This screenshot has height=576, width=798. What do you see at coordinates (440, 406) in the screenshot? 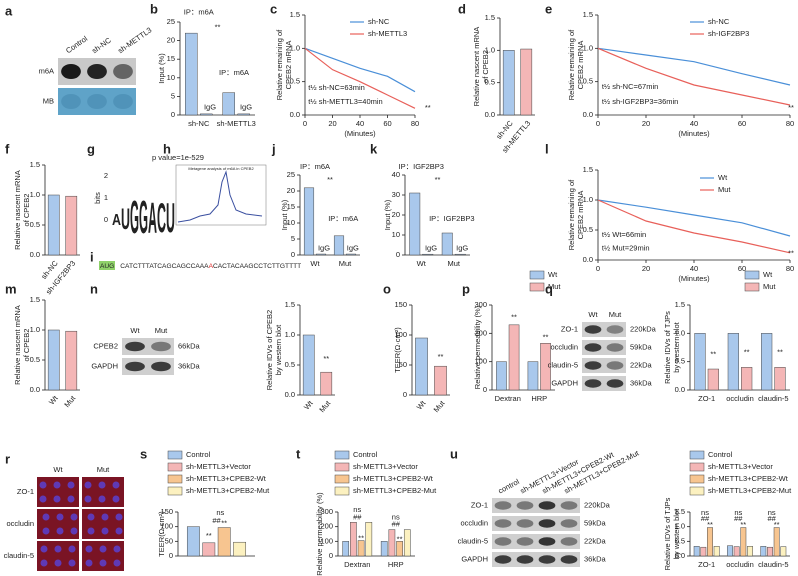
I see `x-tick-label: Mut` at bounding box center [440, 406].